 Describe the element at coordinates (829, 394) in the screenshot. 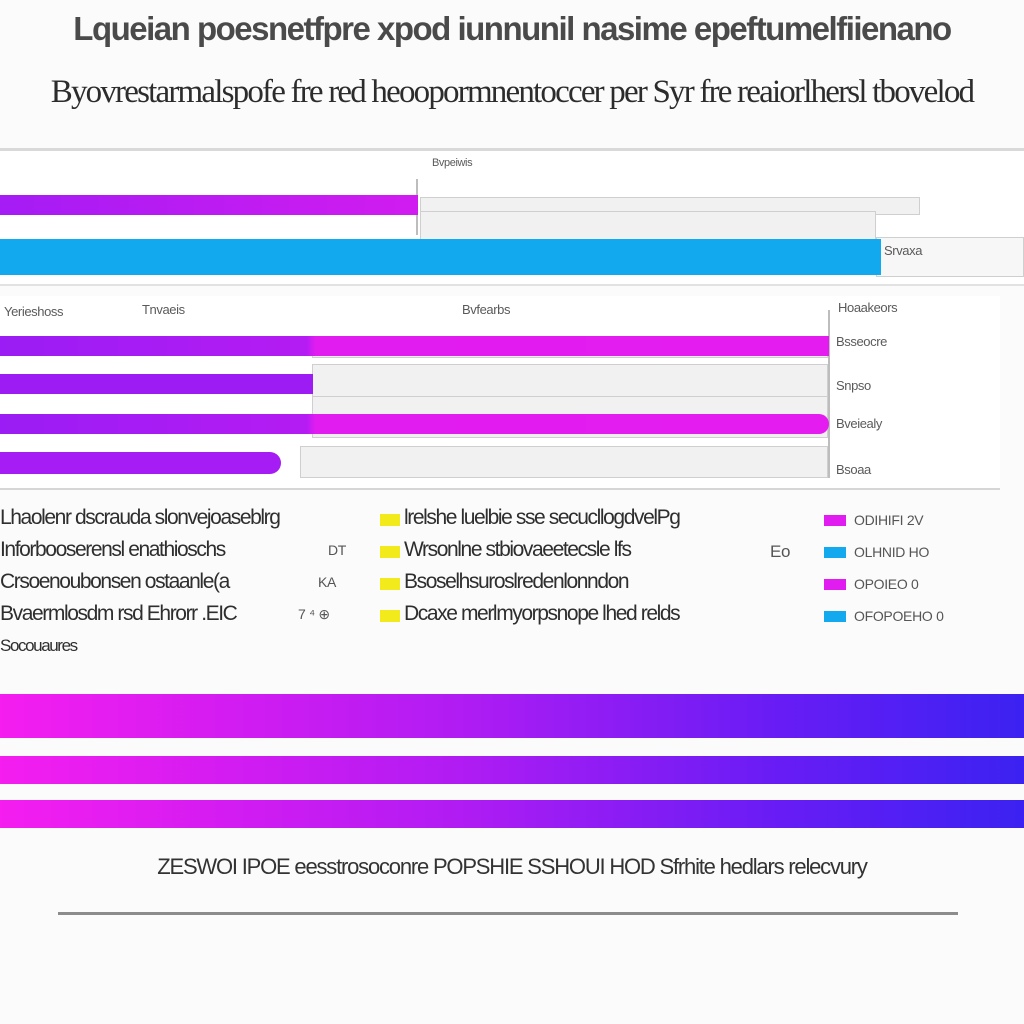

I see `mid-axis-line` at that location.